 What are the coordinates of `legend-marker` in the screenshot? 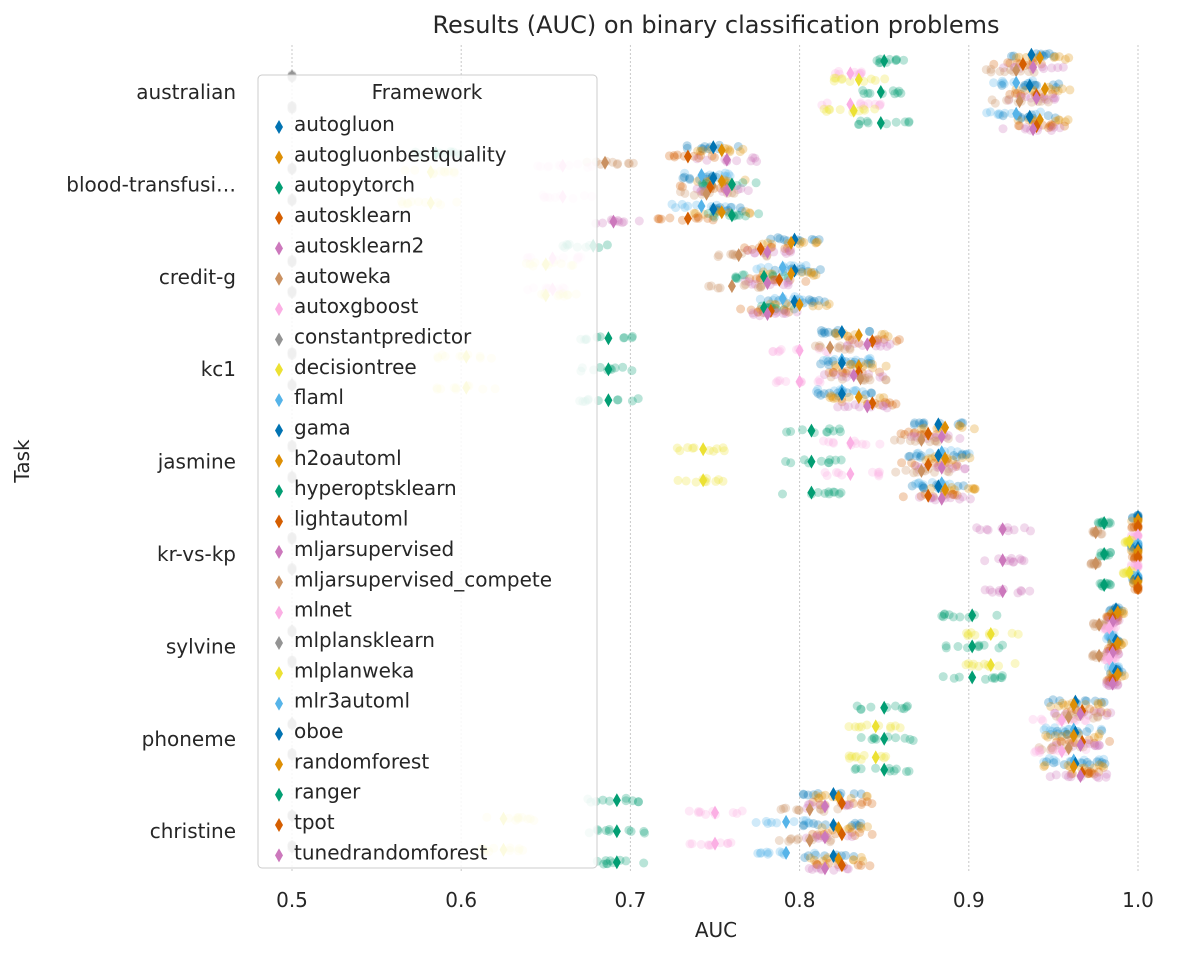 It's located at (279, 157).